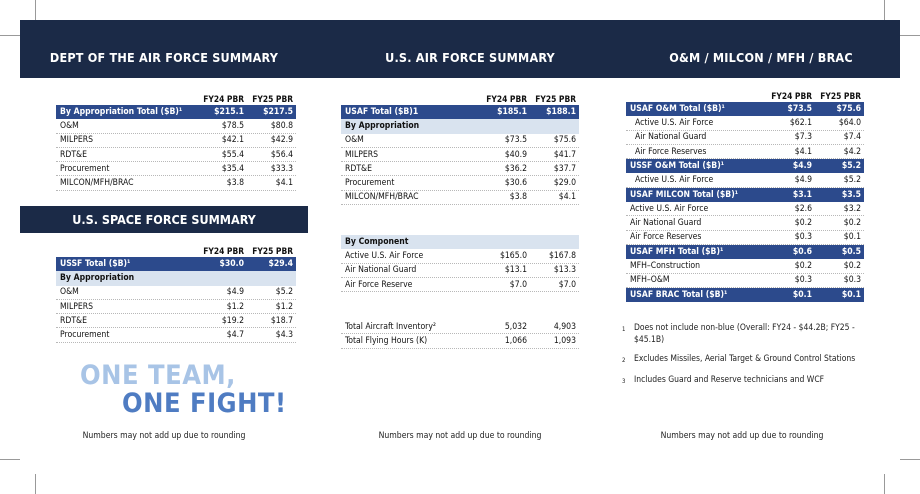  I want to click on row-label: USAF MILCON Total ($B)¹, so click(684, 194).